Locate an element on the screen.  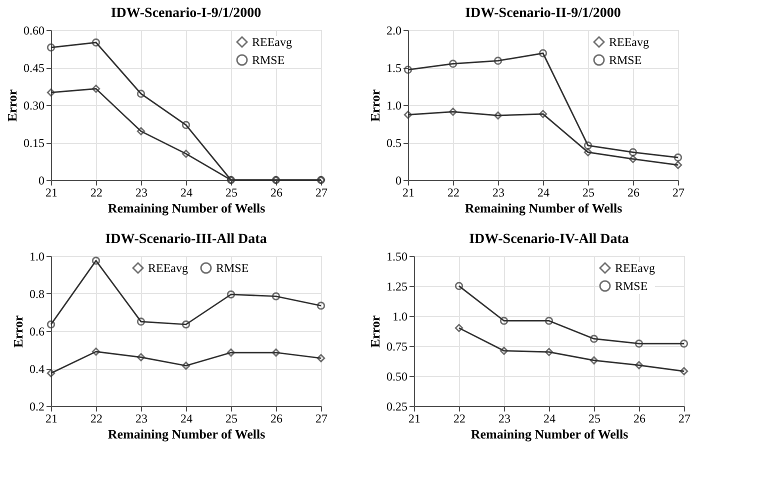
y-tick-label: 1.5 is located at coordinates (394, 68).